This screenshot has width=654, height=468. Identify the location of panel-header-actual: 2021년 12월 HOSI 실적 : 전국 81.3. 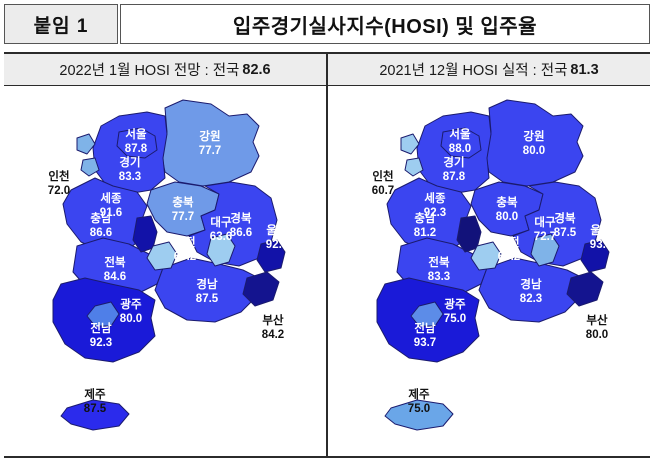
(488, 69).